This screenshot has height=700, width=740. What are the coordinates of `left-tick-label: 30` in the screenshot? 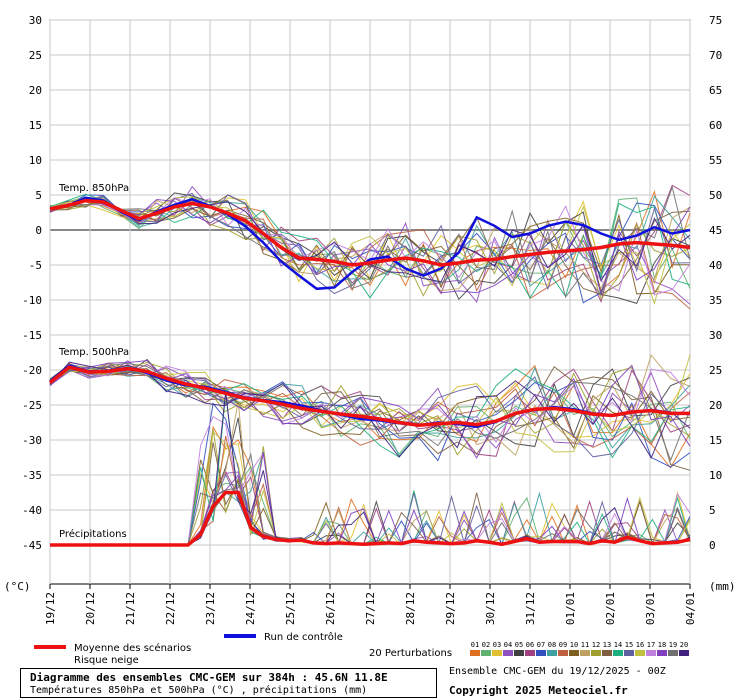 It's located at (35, 20).